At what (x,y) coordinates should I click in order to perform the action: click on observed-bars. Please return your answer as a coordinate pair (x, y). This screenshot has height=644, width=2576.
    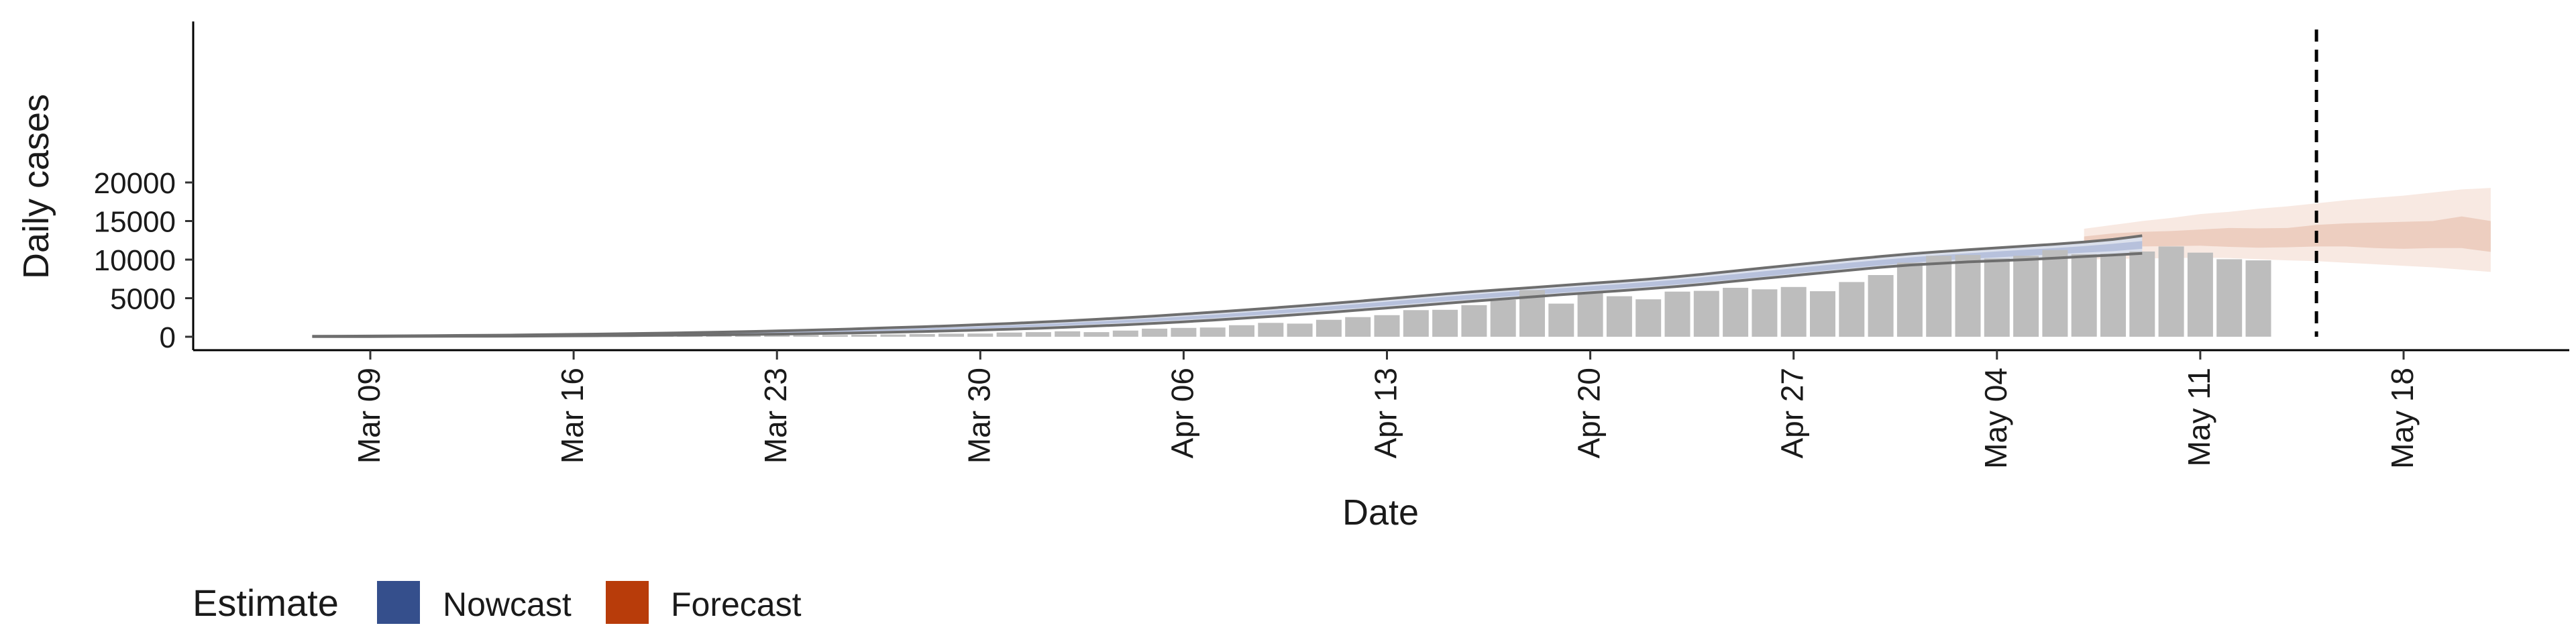
    Looking at the image, I should click on (1328, 291).